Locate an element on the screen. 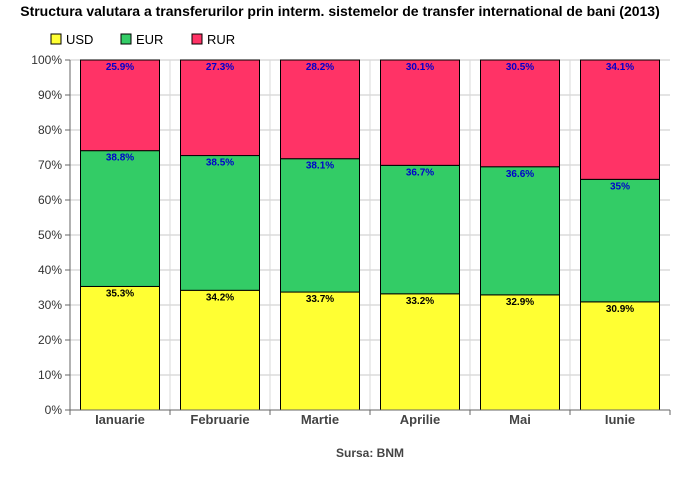  data-label-usd: 35.3% is located at coordinates (120, 293).